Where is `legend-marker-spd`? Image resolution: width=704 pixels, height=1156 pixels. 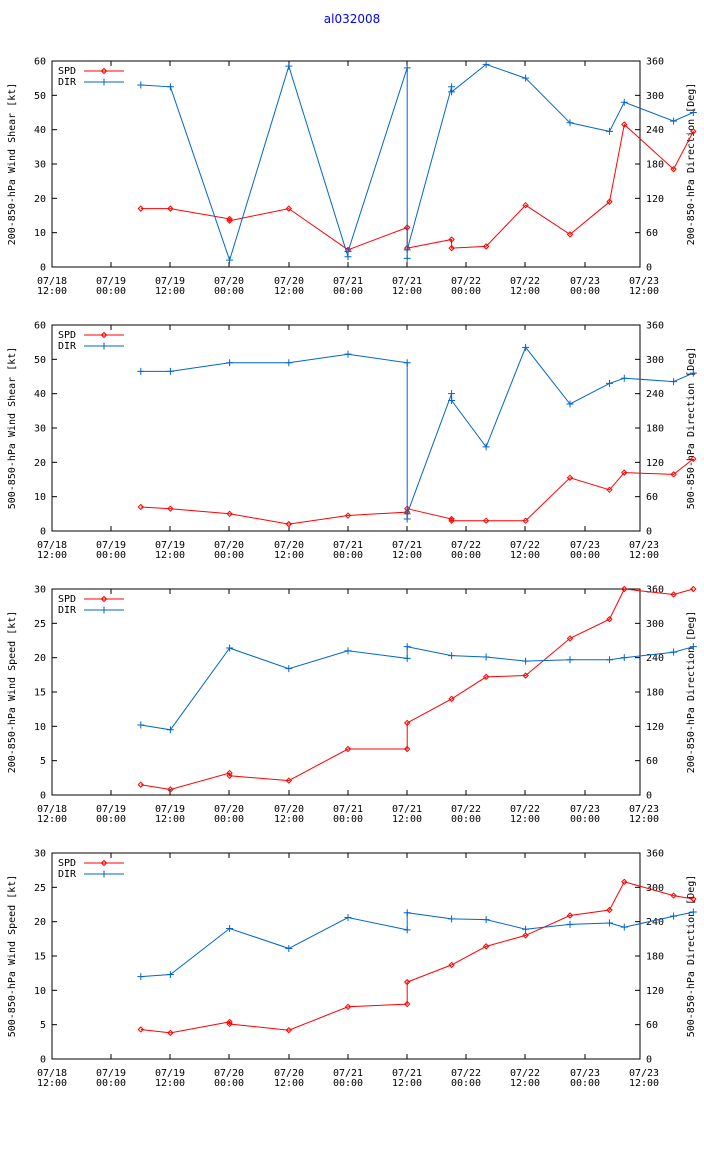 legend-marker-spd is located at coordinates (104, 71).